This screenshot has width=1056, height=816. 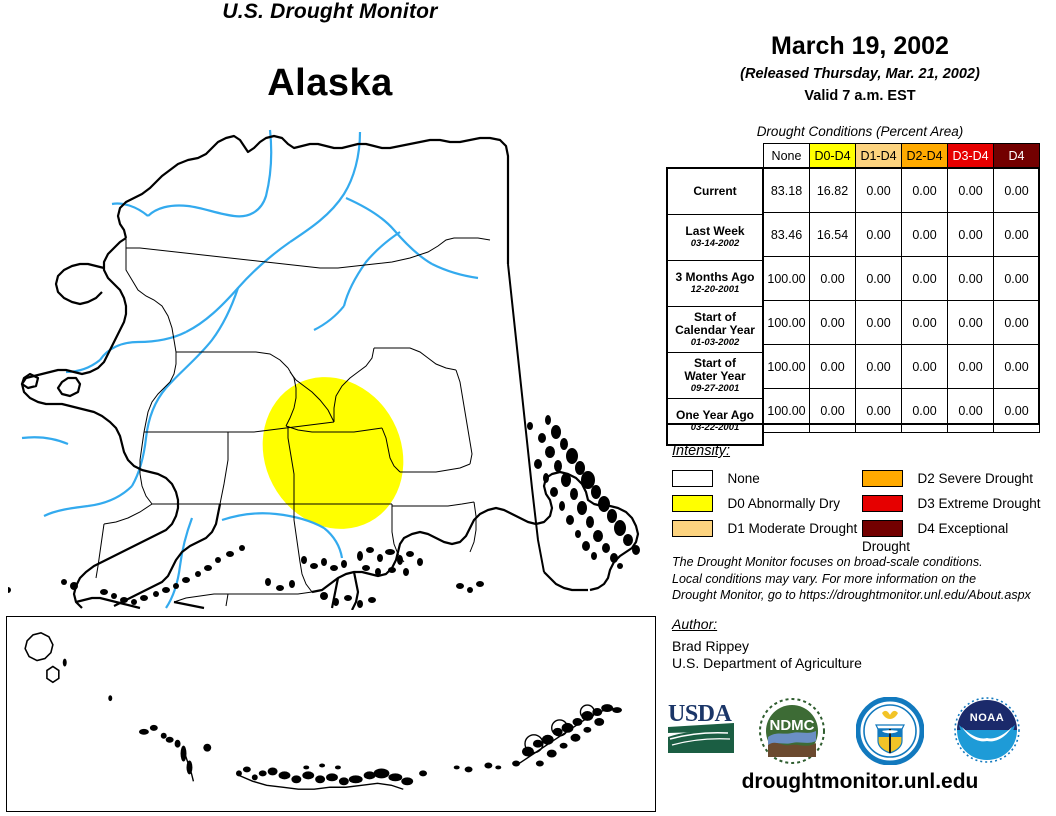 I want to click on table-row: 83.46 16.54 0.00 0.00 0.00 0.00, so click(x=901, y=234).